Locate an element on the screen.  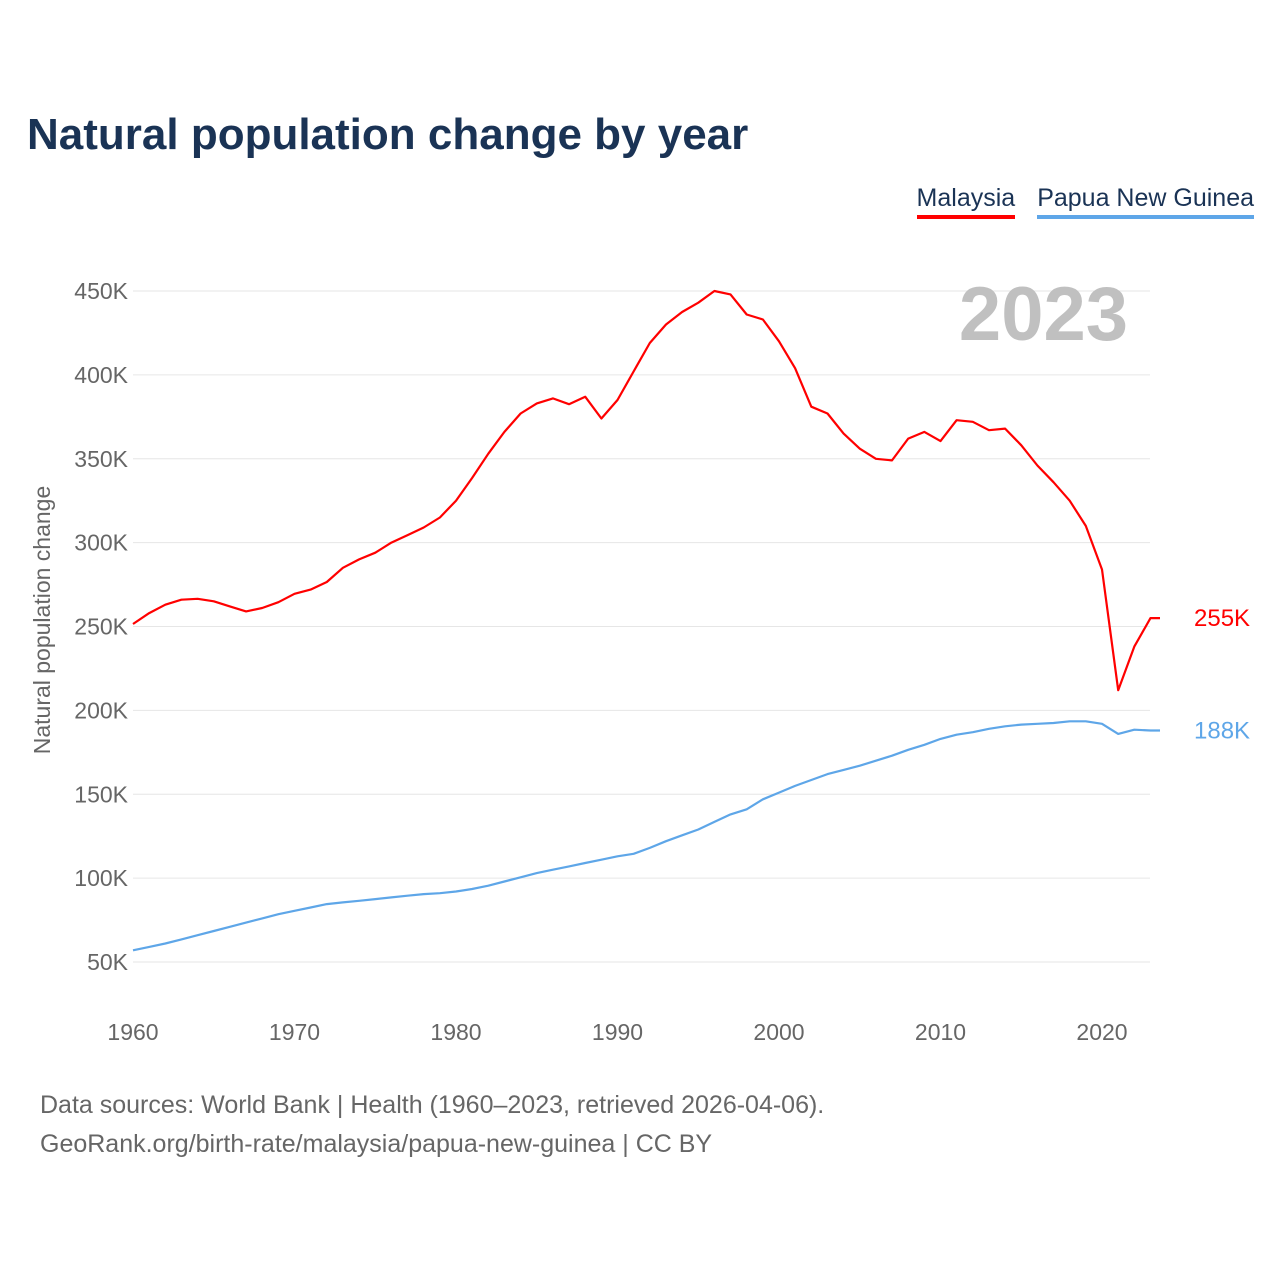
x-tick-label: 2010 is located at coordinates (940, 1032).